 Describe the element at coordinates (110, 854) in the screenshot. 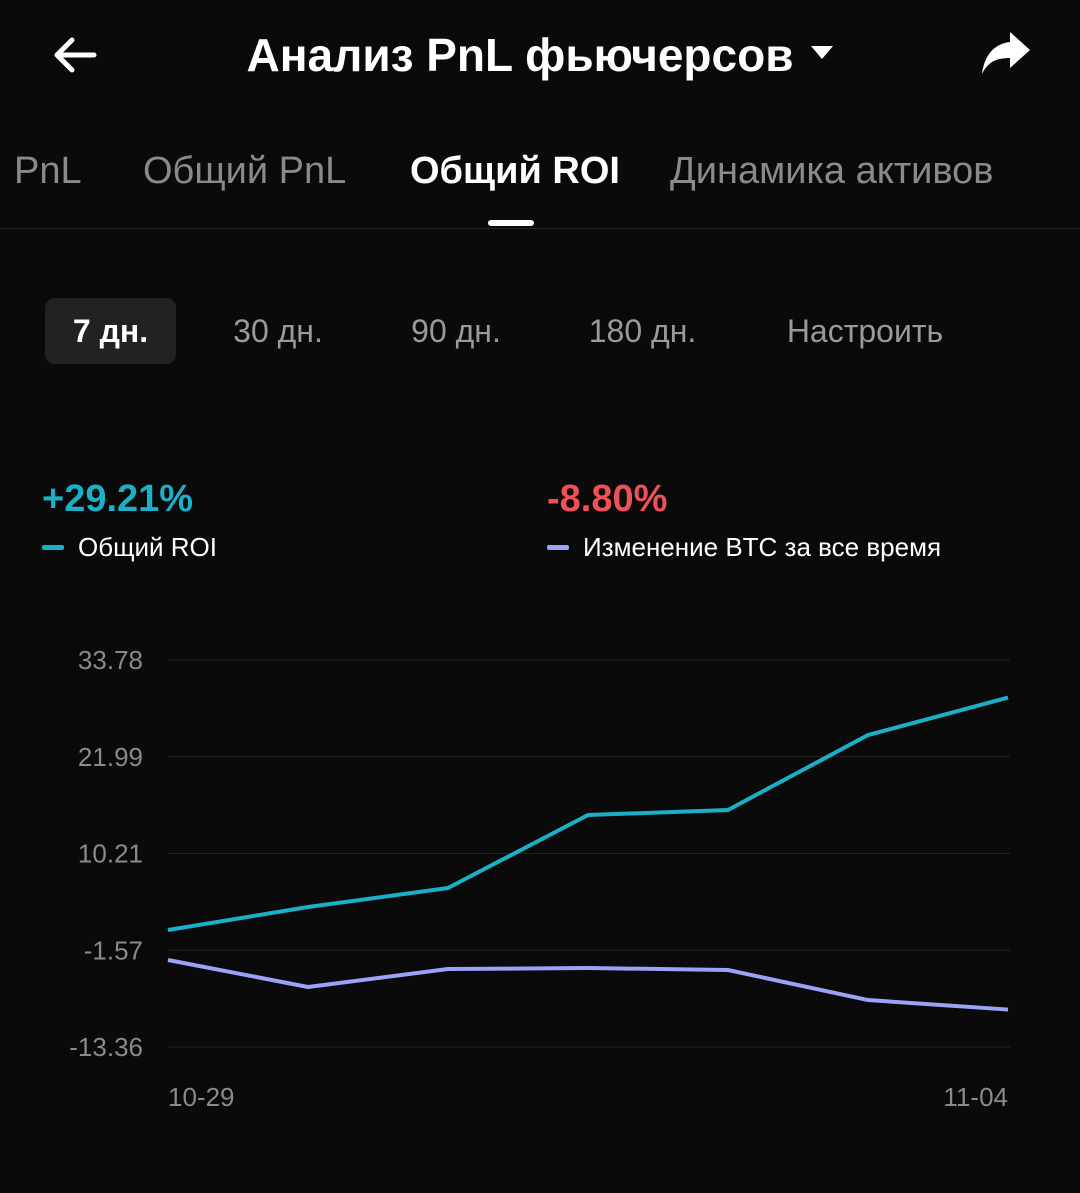

I see `y-tick-label: 10.21` at that location.